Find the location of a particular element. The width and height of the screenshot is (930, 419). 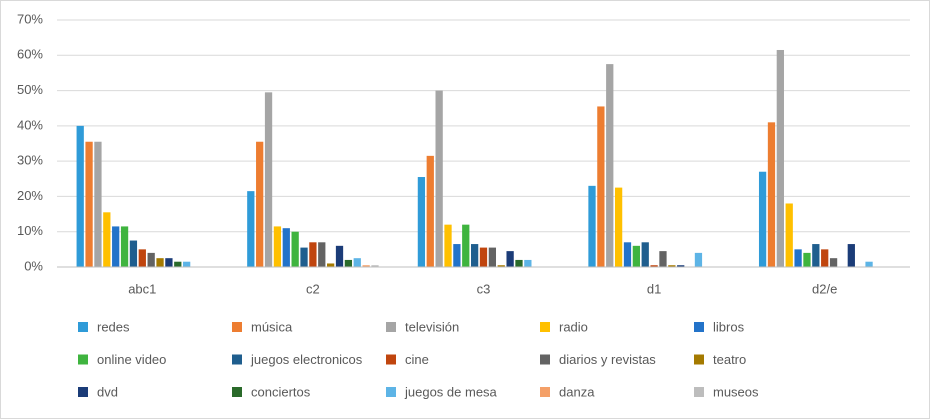

legend-label: conciertos is located at coordinates (281, 391).